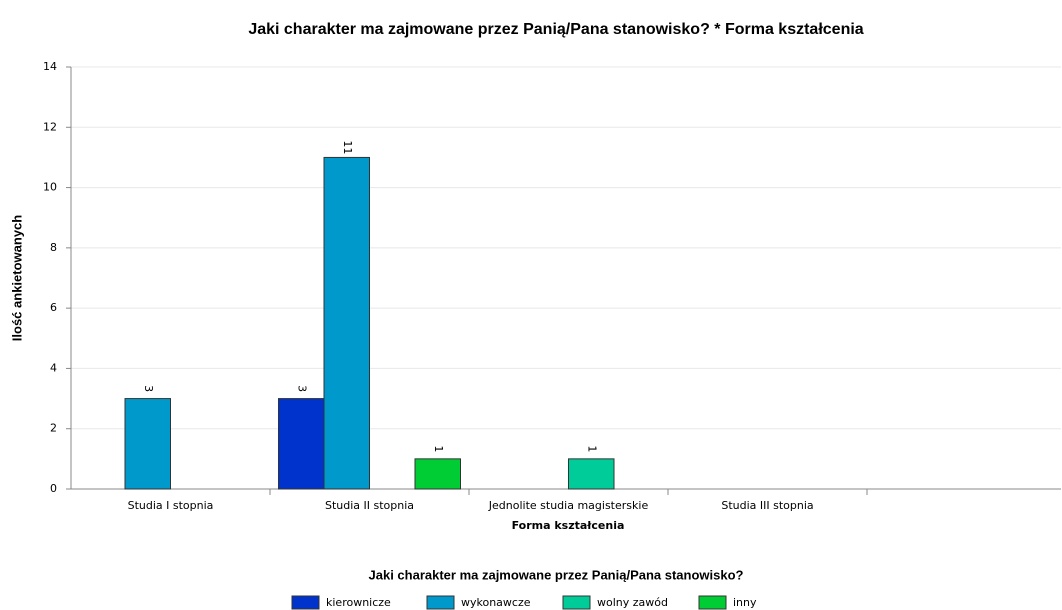 This screenshot has width=1062, height=610. Describe the element at coordinates (568, 505) in the screenshot. I see `x-tick-label: Jednolite studia magisterskie` at that location.